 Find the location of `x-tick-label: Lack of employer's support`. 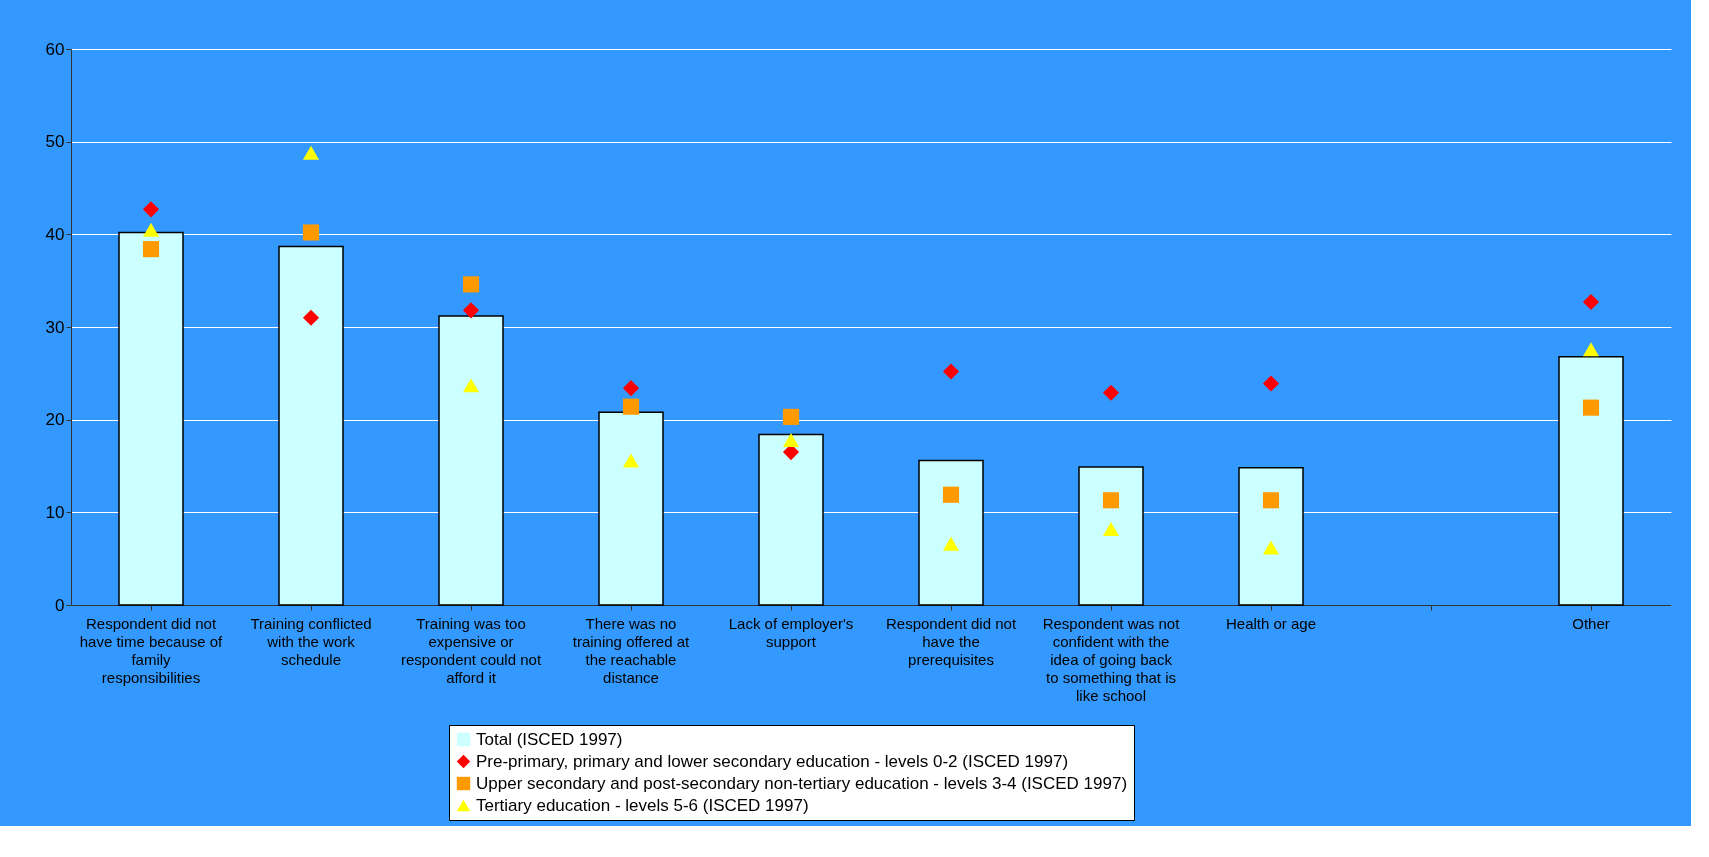

x-tick-label: Lack of employer's support is located at coordinates (791, 632).